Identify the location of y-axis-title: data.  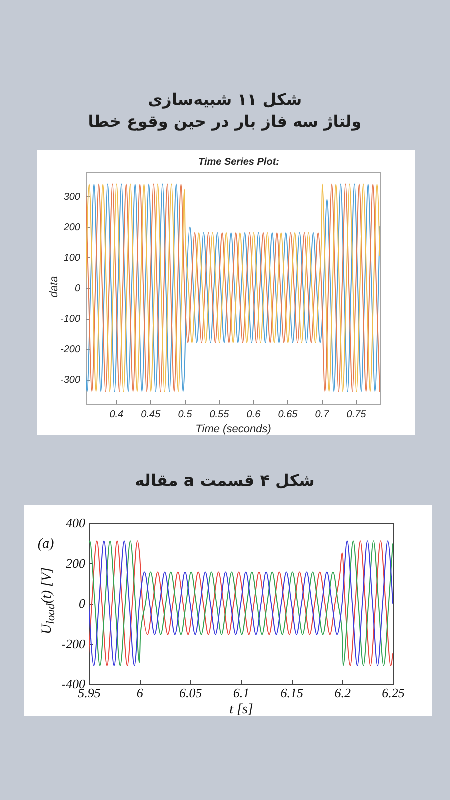
(54, 287).